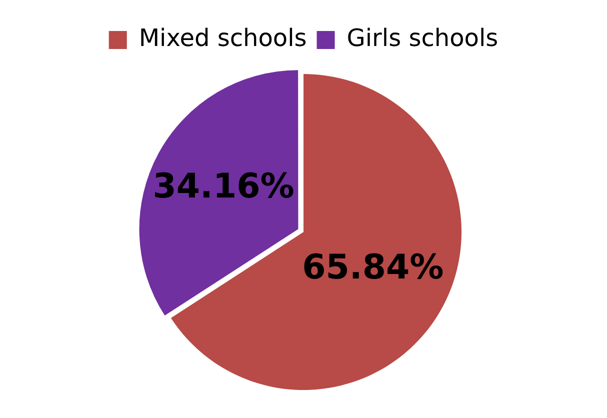 This screenshot has width=607, height=418. What do you see at coordinates (223, 186) in the screenshot?
I see `data-label: 34.16%` at bounding box center [223, 186].